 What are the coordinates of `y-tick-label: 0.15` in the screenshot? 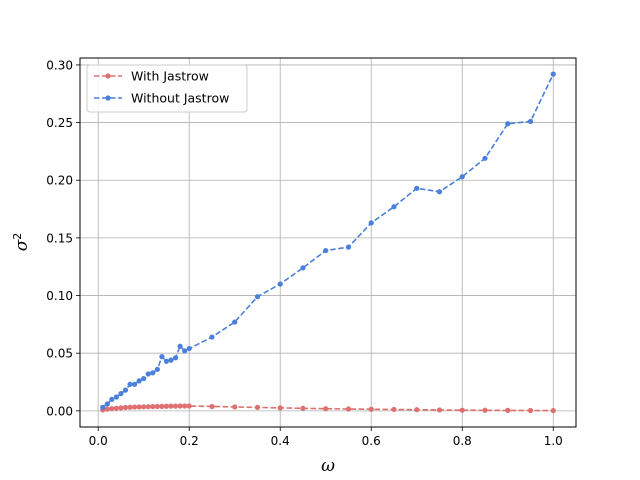 It's located at (59, 238).